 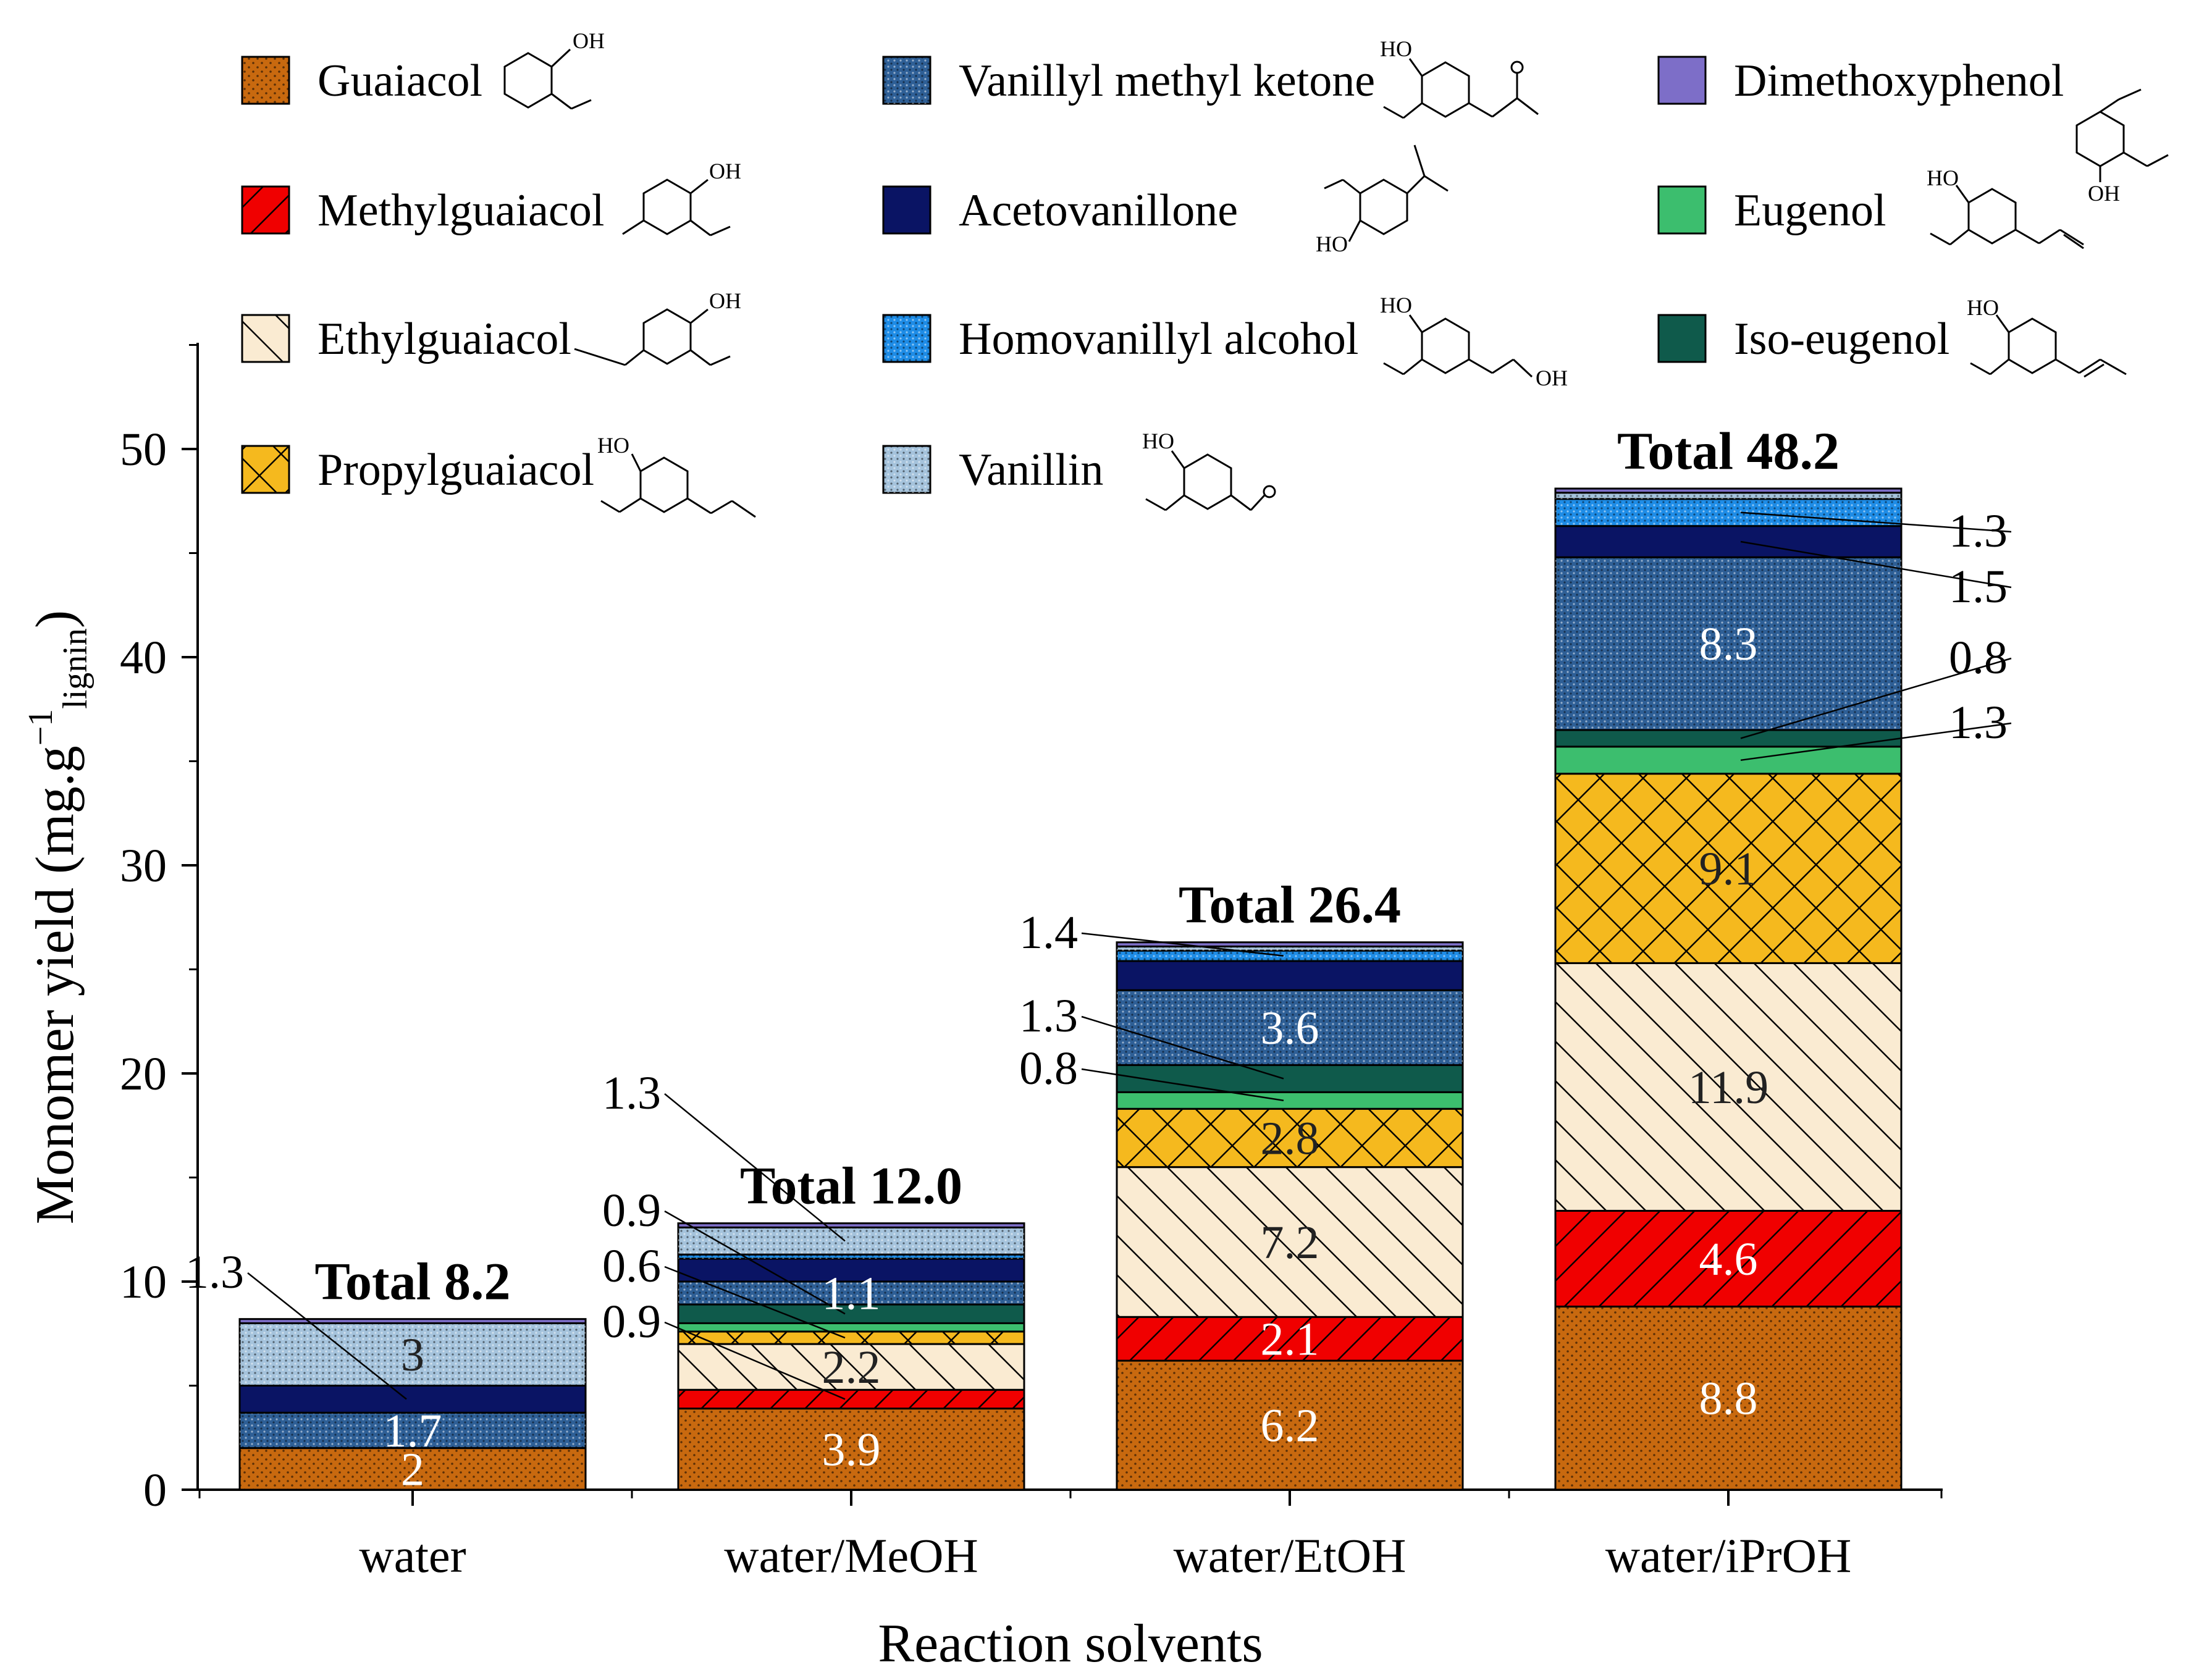 I want to click on acetovanillone-structure-icon: HO, so click(x=1382, y=200).